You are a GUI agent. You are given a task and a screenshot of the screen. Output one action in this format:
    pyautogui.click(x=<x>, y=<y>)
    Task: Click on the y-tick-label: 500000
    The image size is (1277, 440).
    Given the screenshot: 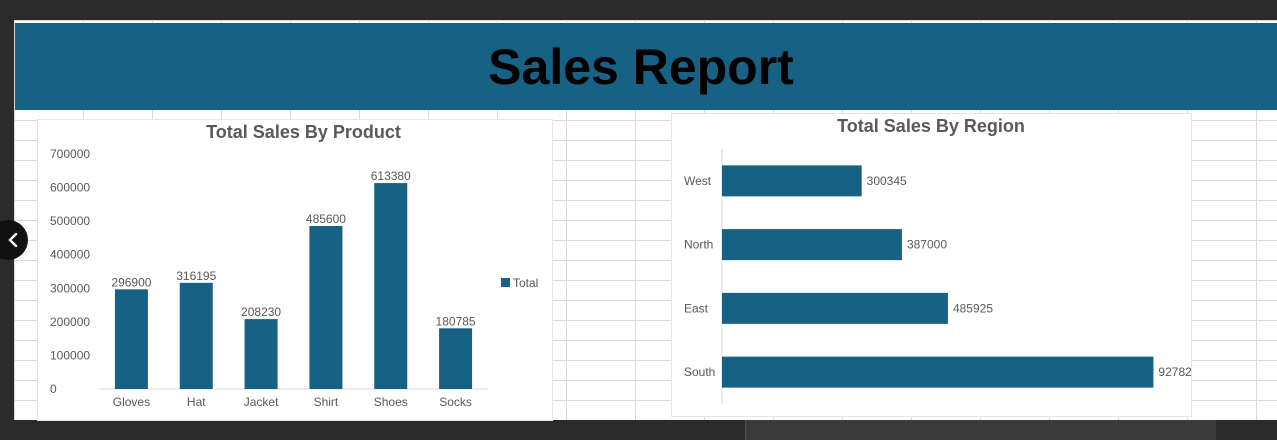 What is the action you would take?
    pyautogui.click(x=70, y=221)
    